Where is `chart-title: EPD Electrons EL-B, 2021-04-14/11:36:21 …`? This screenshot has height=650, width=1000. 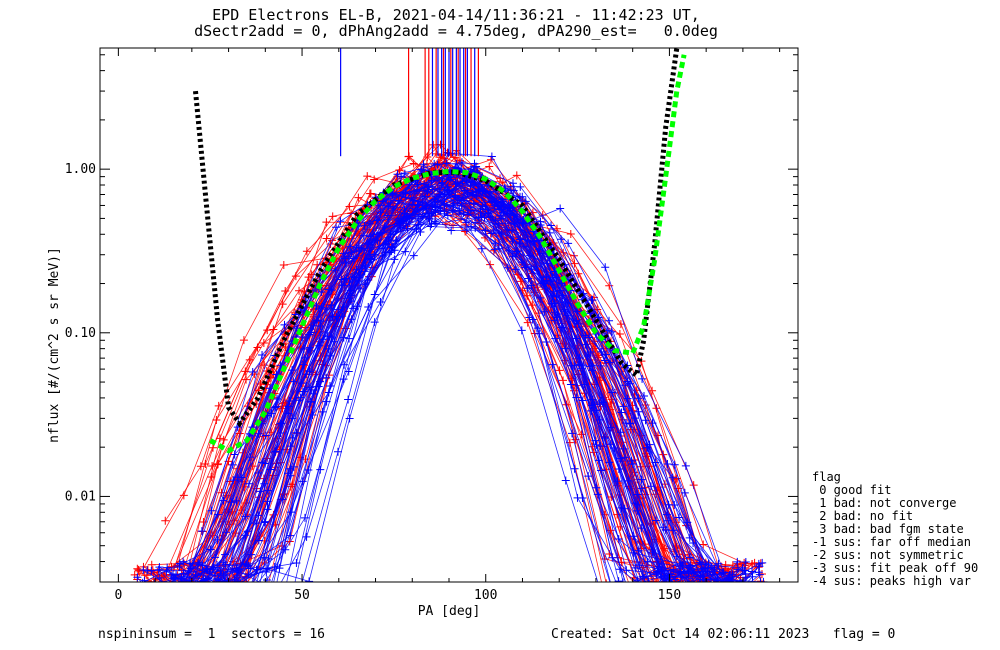 chart-title: EPD Electrons EL-B, 2021-04-14/11:36:21 … is located at coordinates (456, 15).